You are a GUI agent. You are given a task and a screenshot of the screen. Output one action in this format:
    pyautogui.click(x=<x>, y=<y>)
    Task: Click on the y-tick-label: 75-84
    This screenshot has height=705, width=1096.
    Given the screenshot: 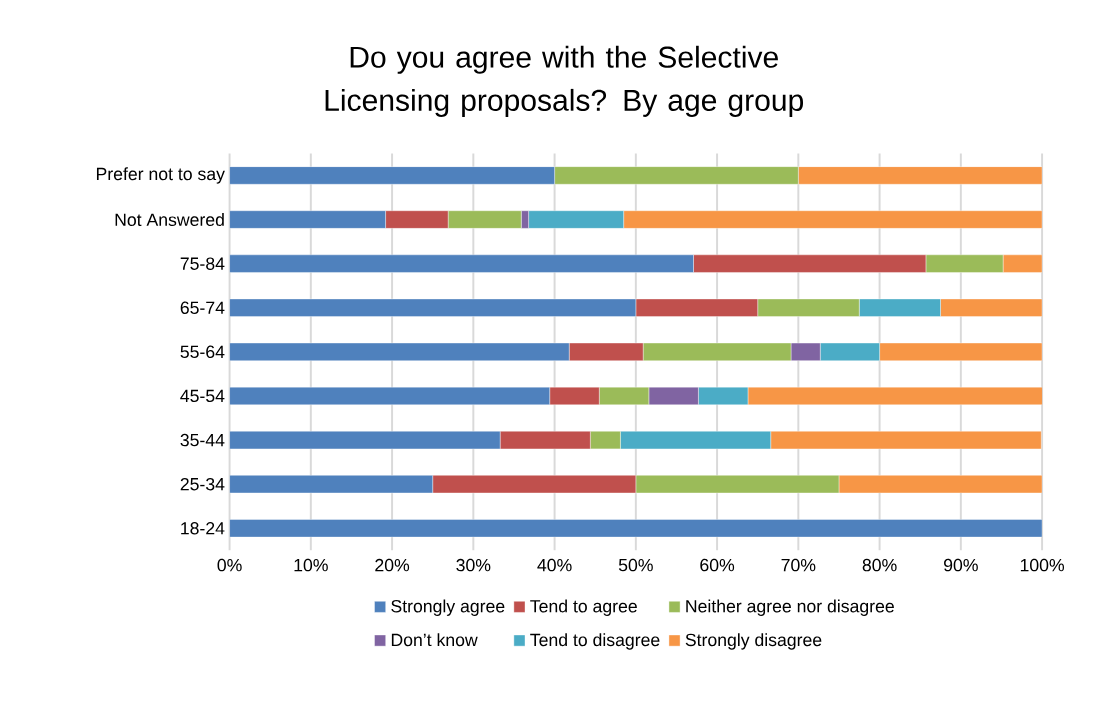 What is the action you would take?
    pyautogui.click(x=202, y=264)
    